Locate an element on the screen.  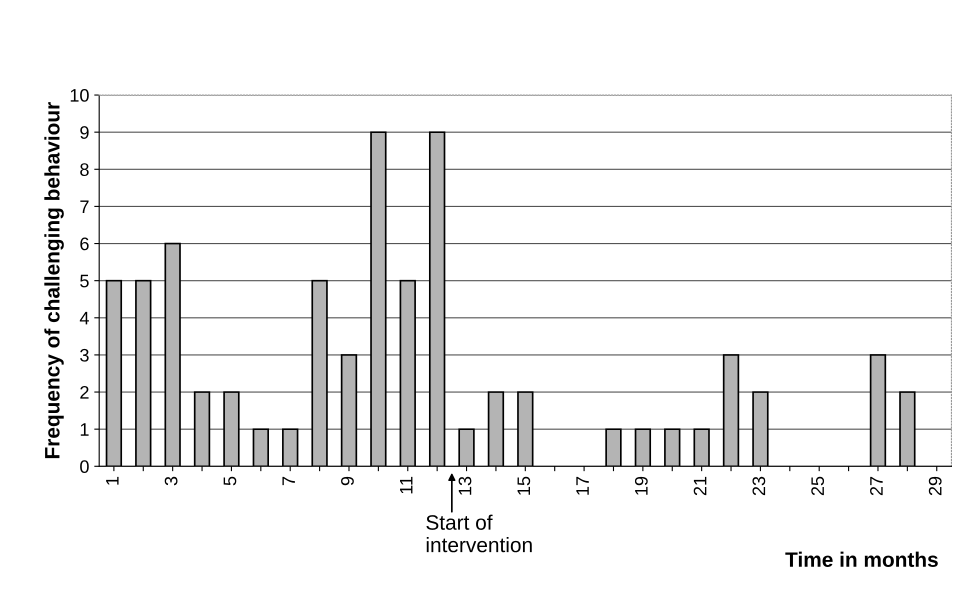
x-tick-label: 9 is located at coordinates (347, 481).